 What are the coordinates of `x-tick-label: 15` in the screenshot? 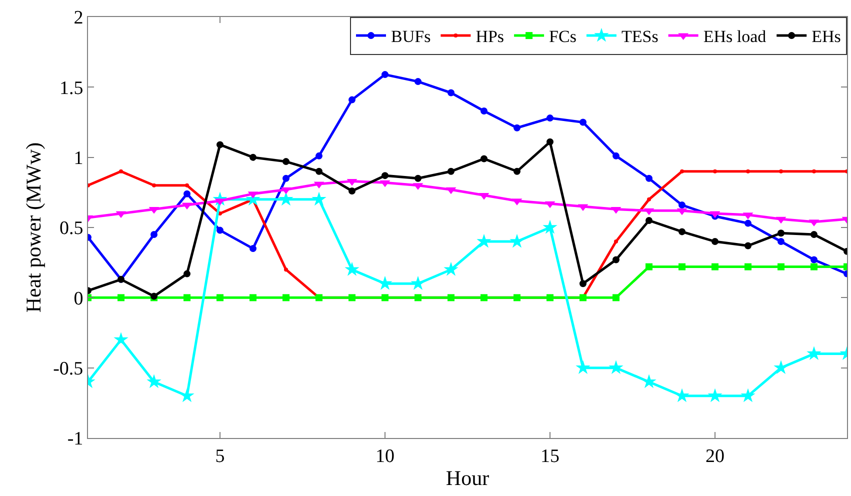 It's located at (550, 456).